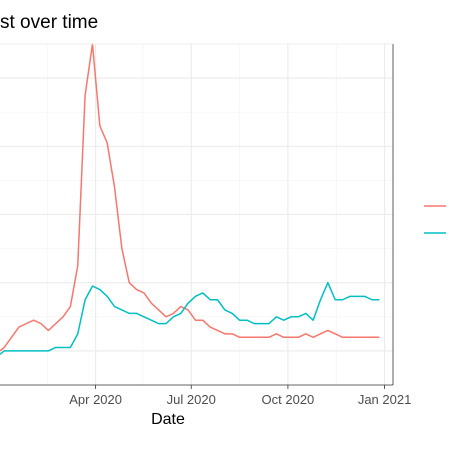 Image resolution: width=450 pixels, height=450 pixels. Describe the element at coordinates (385, 399) in the screenshot. I see `x-tick-label: Jan 2021` at that location.